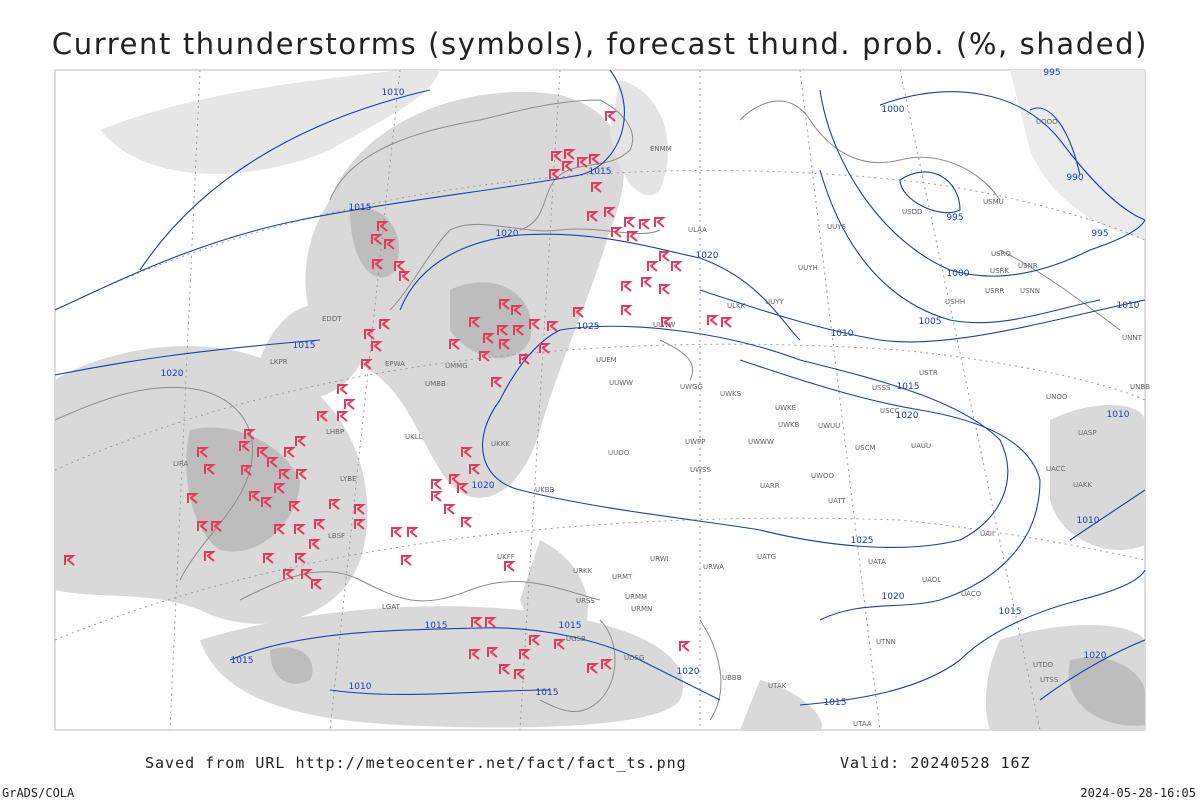 The image size is (1200, 800). Describe the element at coordinates (881, 388) in the screenshot. I see `station-label: USSS` at that location.